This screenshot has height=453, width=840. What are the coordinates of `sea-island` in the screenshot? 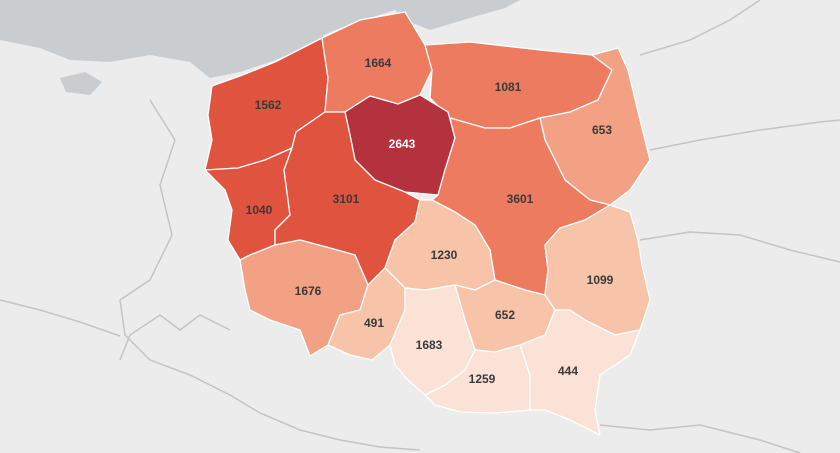 It's located at (81, 83).